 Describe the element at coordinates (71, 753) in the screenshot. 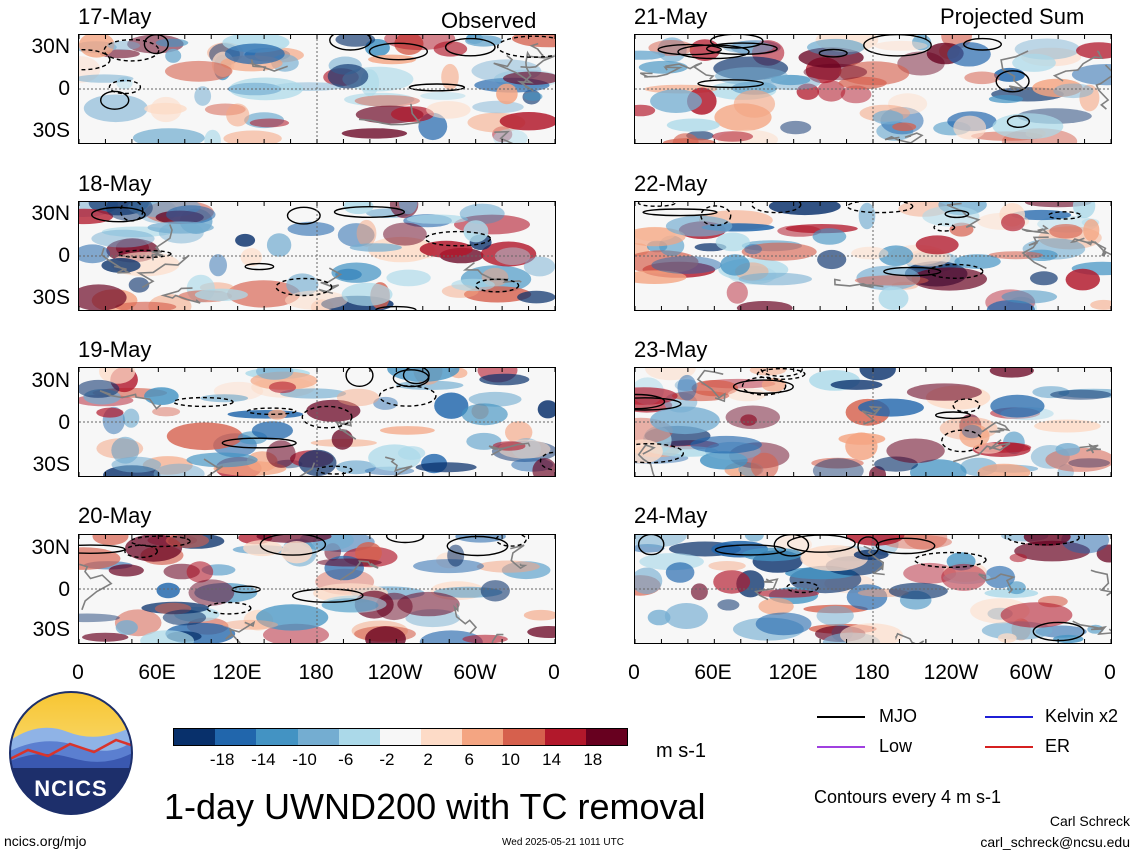

I see `ncics-logo-graphic` at that location.